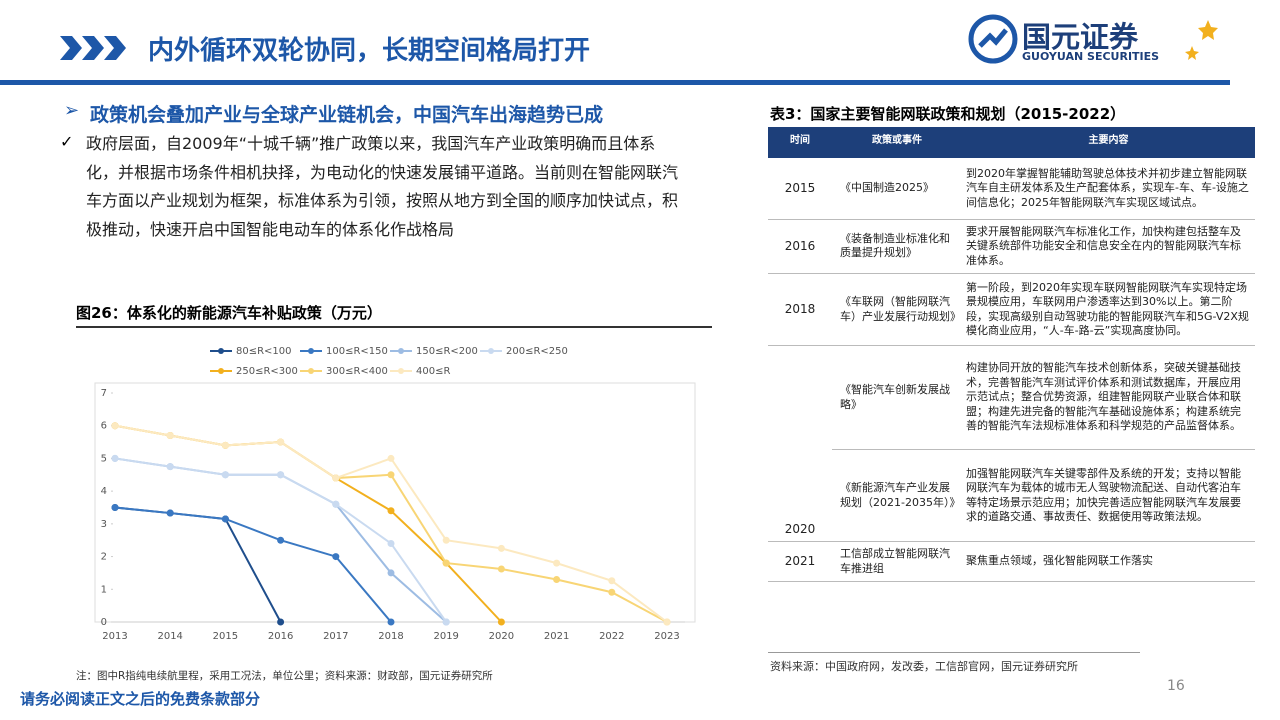  Describe the element at coordinates (225, 636) in the screenshot. I see `x-tick-label: 2015` at that location.